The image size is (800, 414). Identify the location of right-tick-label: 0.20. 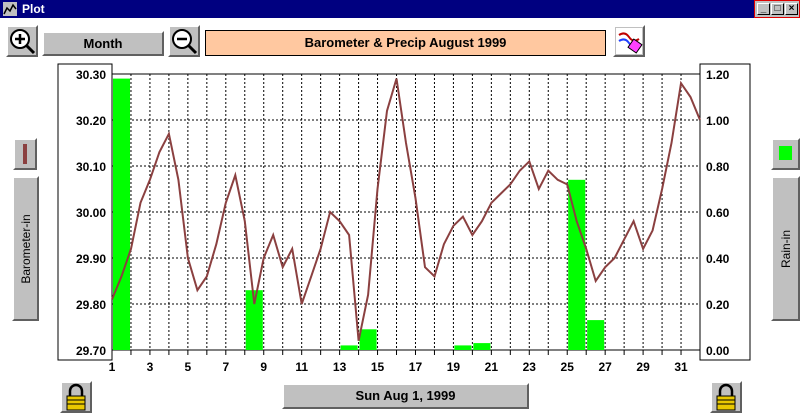
(718, 305).